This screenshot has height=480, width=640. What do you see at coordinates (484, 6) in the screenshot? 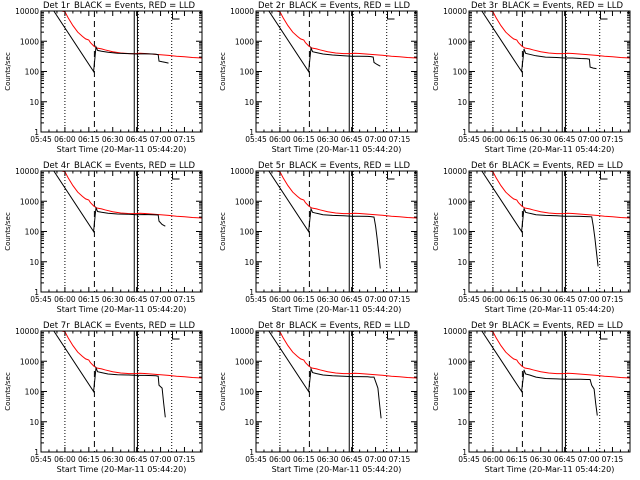
I see `panel-title: Det 3r` at bounding box center [484, 6].